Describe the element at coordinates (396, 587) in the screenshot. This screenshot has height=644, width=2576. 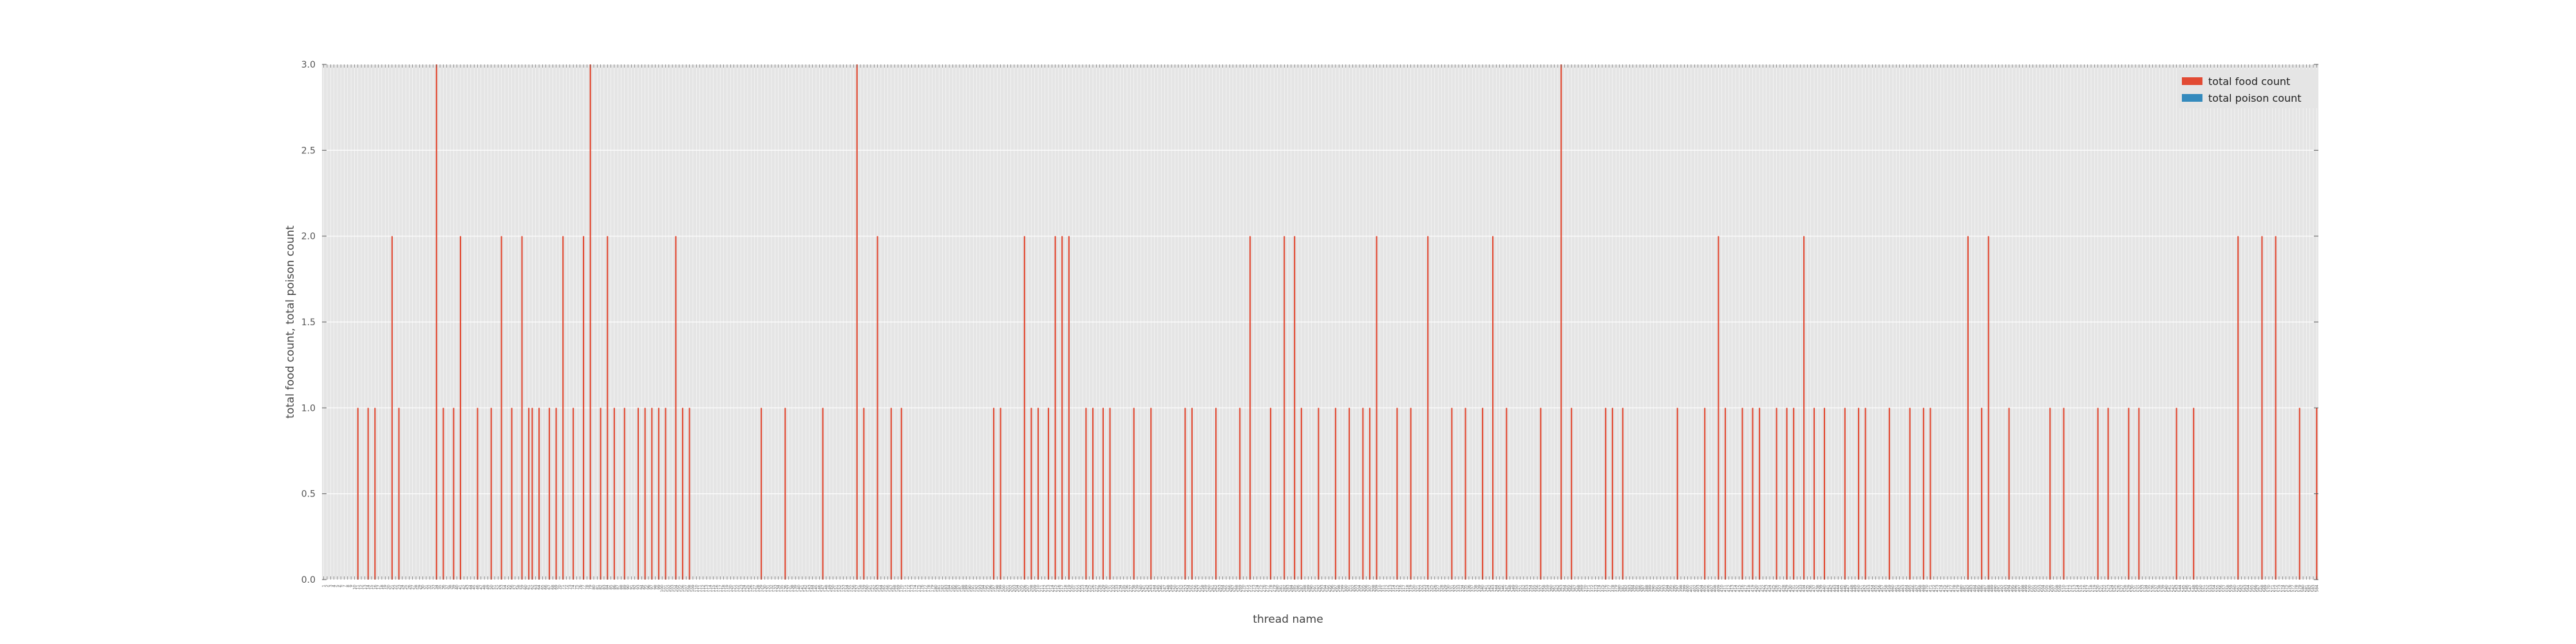
I see `x-tick-label: 22` at that location.